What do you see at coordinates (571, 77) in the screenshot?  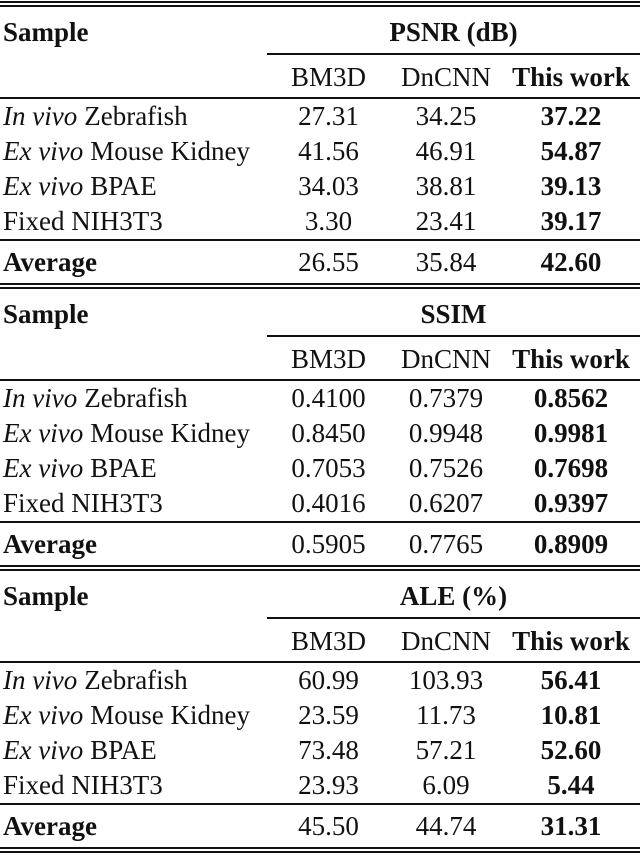 I see `method-header-thiswork: This work` at bounding box center [571, 77].